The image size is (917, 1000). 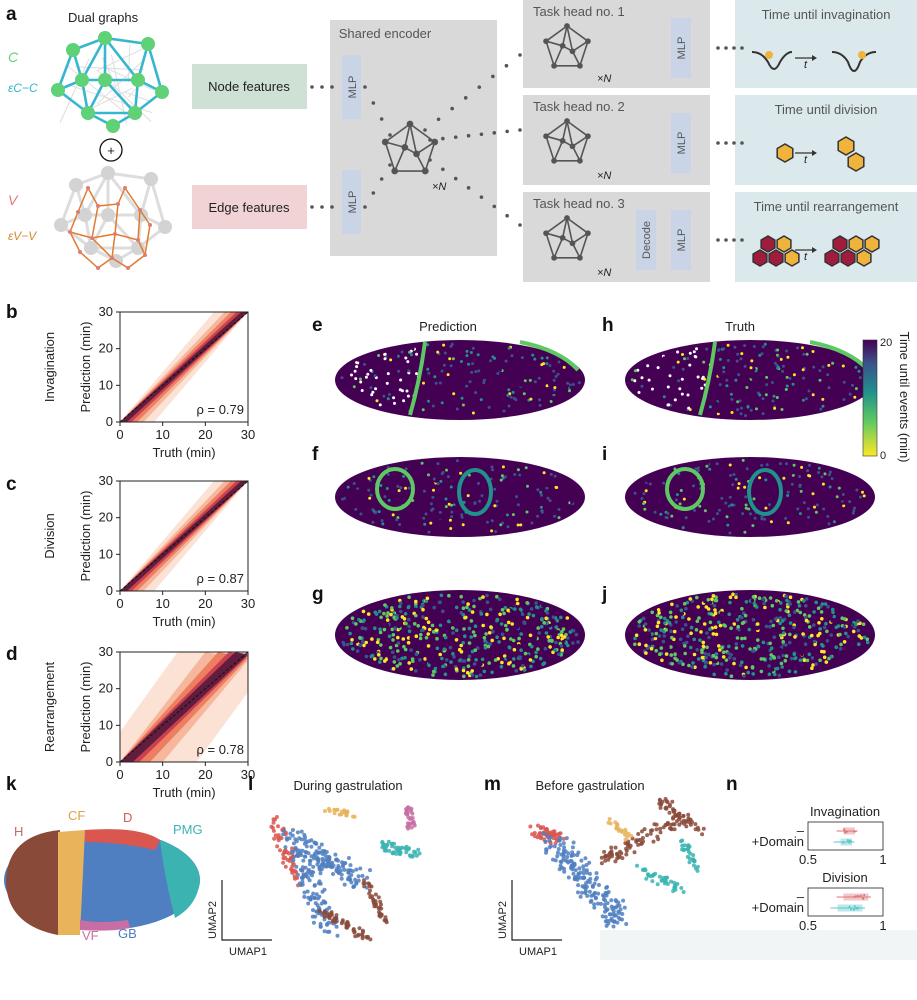 I want to click on cell-node-faint, so click(x=141, y=215).